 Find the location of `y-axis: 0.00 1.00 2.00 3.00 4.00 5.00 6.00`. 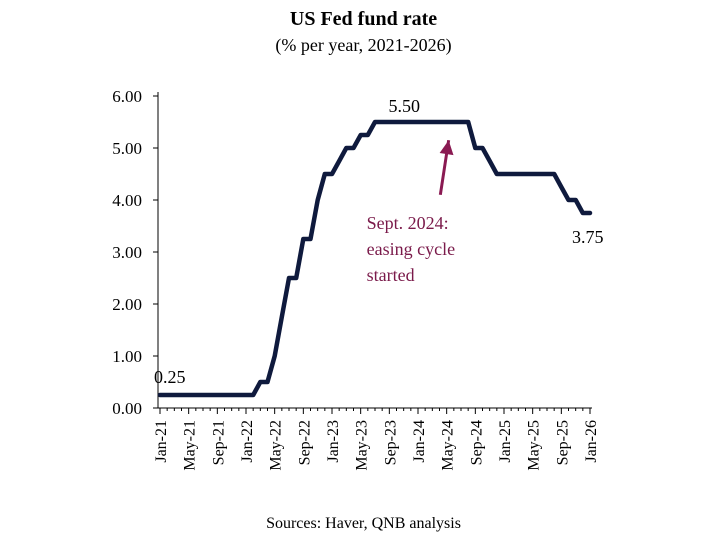

y-axis: 0.00 1.00 2.00 3.00 4.00 5.00 6.00 is located at coordinates (135, 252).